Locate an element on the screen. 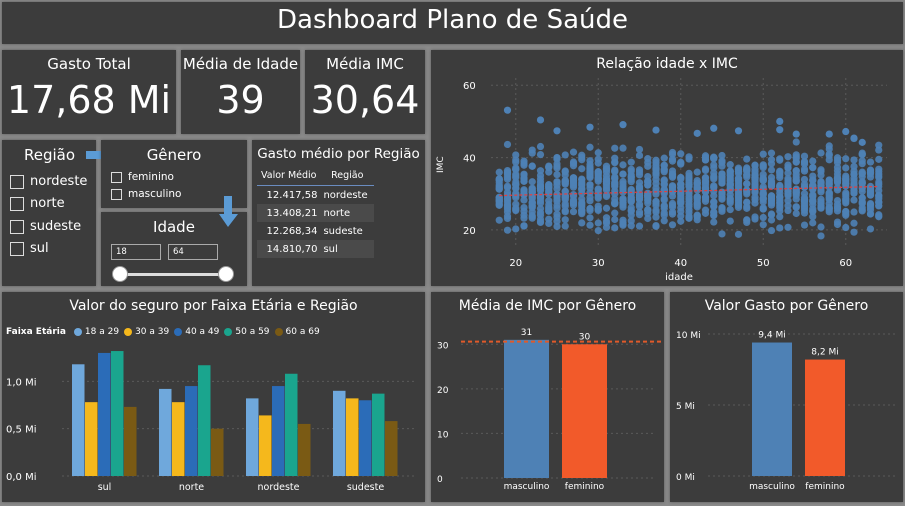 The width and height of the screenshot is (905, 506). filter-title: Gênero is located at coordinates (174, 155).